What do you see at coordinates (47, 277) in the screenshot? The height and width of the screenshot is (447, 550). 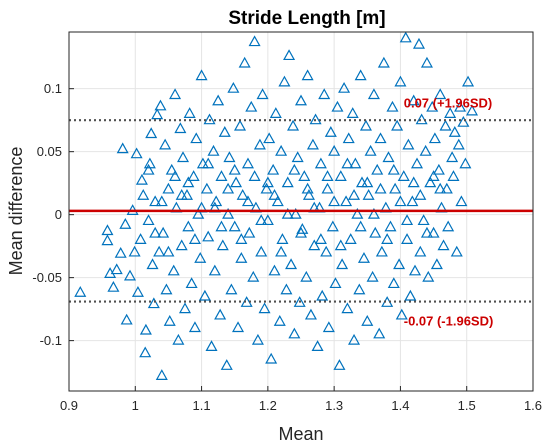 I see `y-tick-label: -0.05` at bounding box center [47, 277].